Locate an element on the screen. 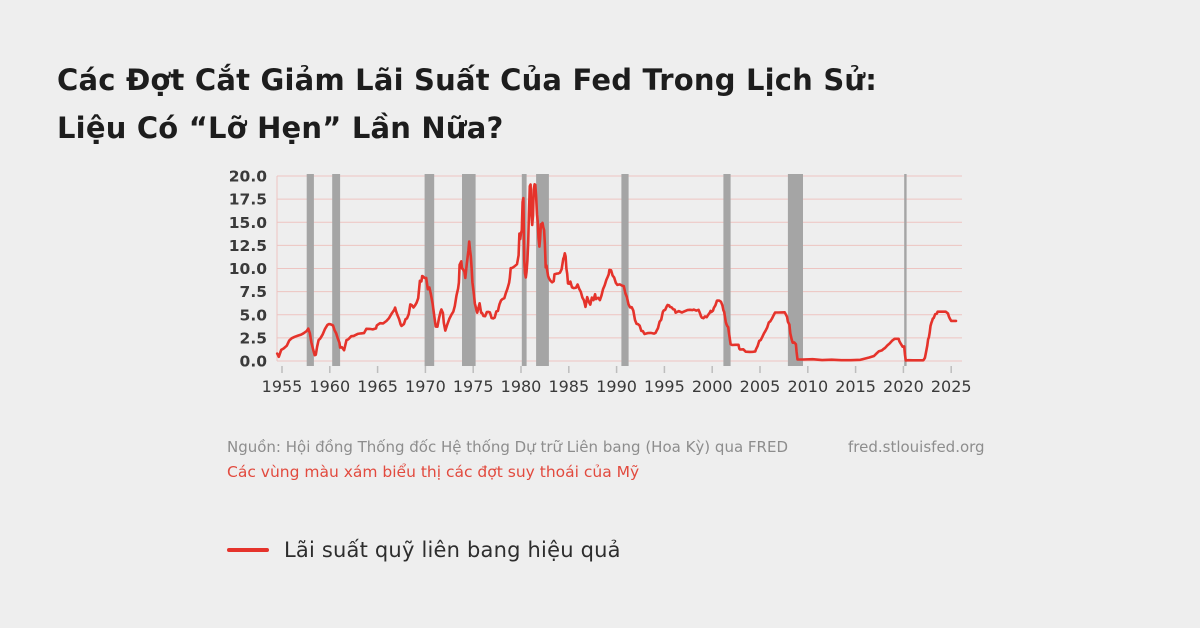 The image size is (1200, 628). y-axis-label: 20.0 is located at coordinates (248, 177).